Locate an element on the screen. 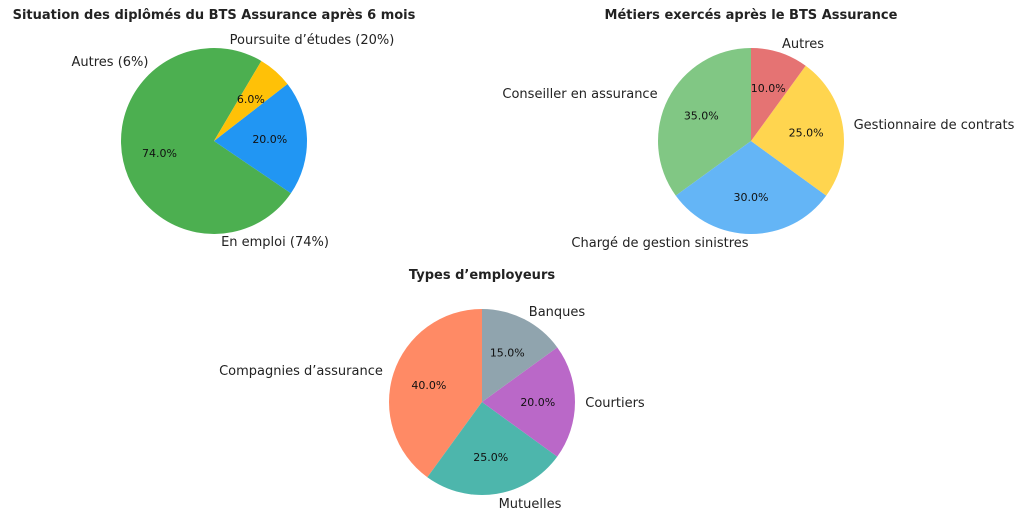 Image resolution: width=1024 pixels, height=527 pixels. pie-slice-banques is located at coordinates (520, 355).